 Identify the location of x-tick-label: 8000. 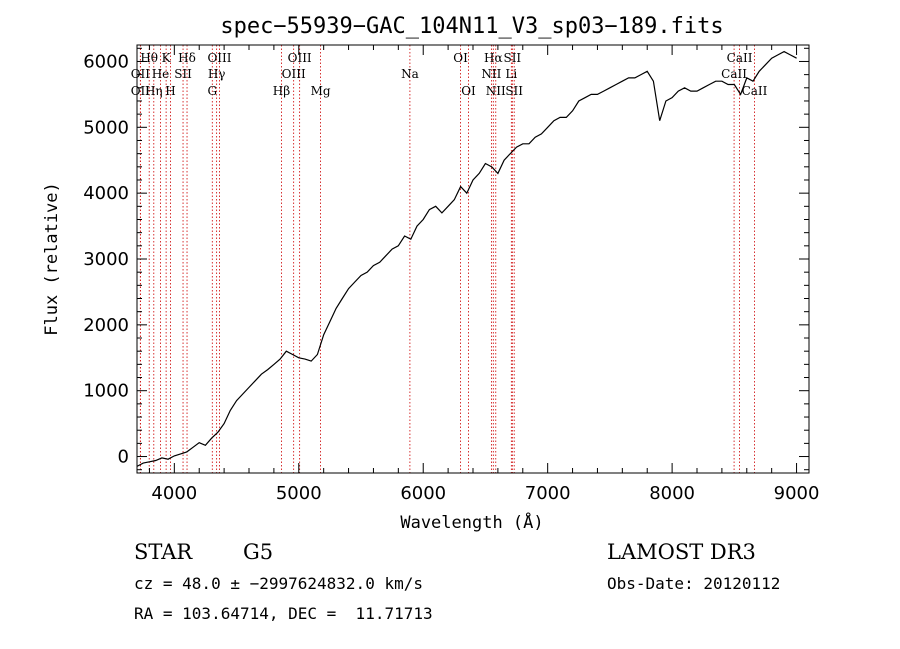
(672, 493).